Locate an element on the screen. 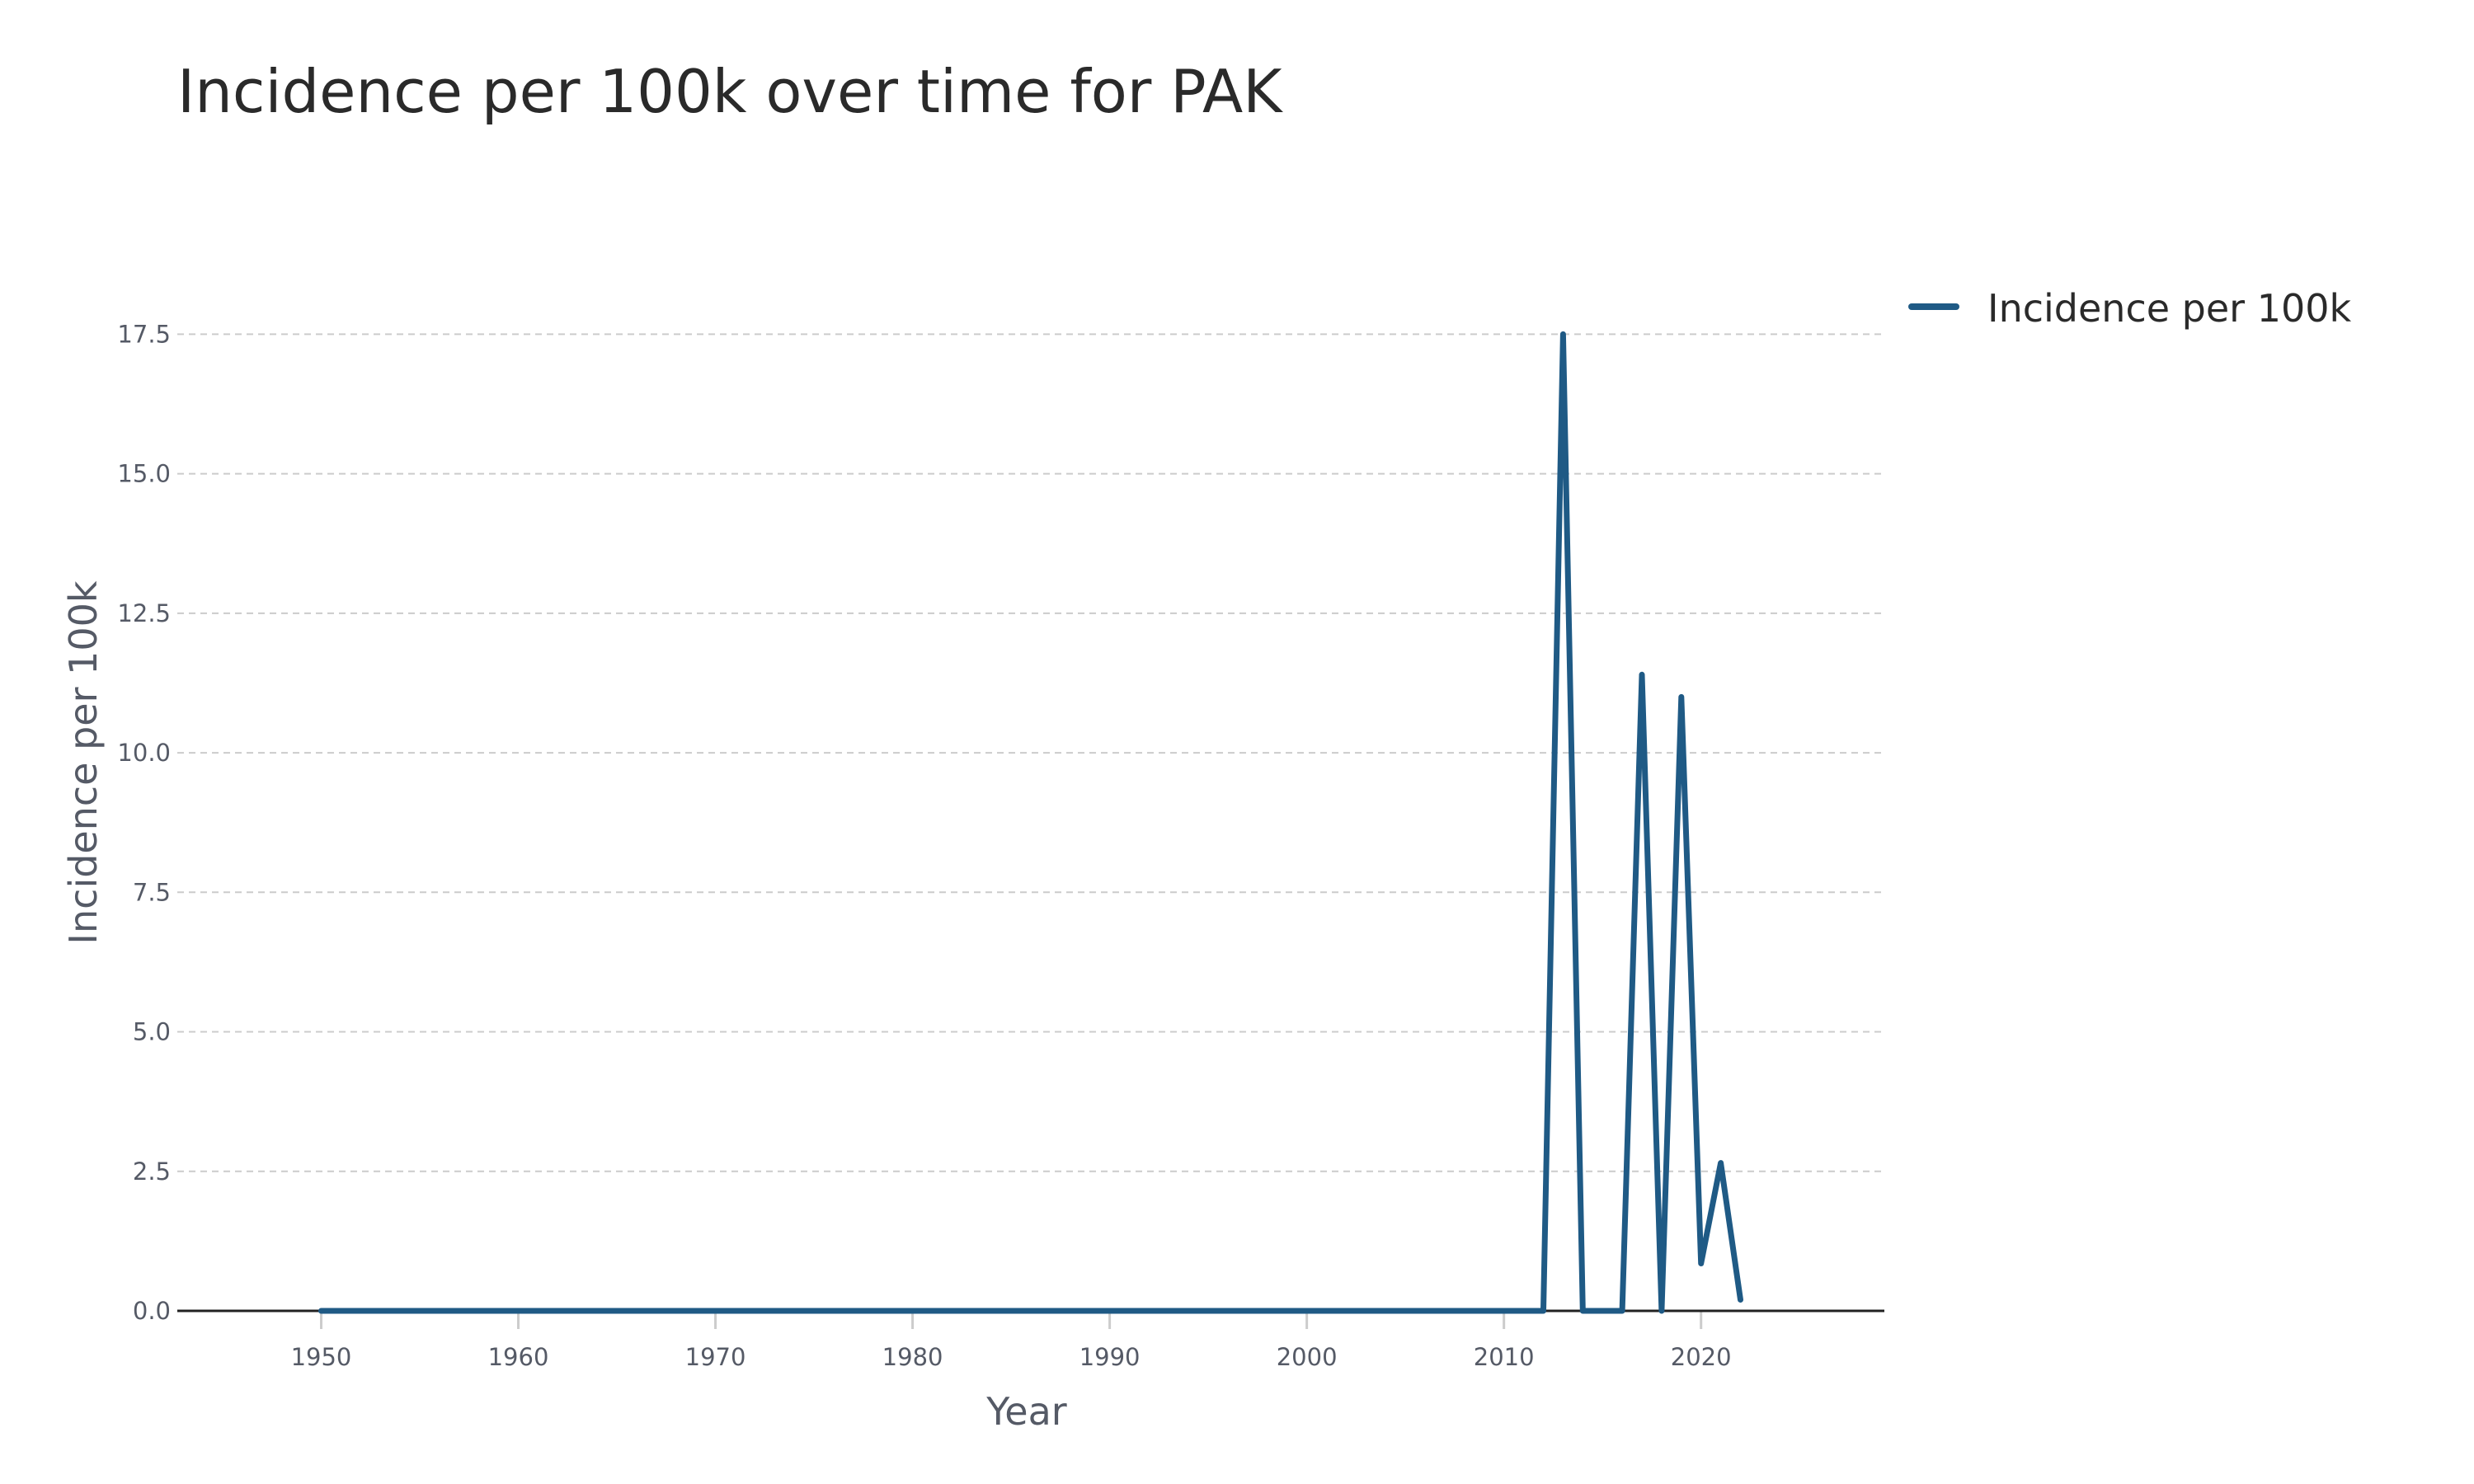 The image size is (2474, 1484). legend: Incidence per 100k is located at coordinates (2129, 308).